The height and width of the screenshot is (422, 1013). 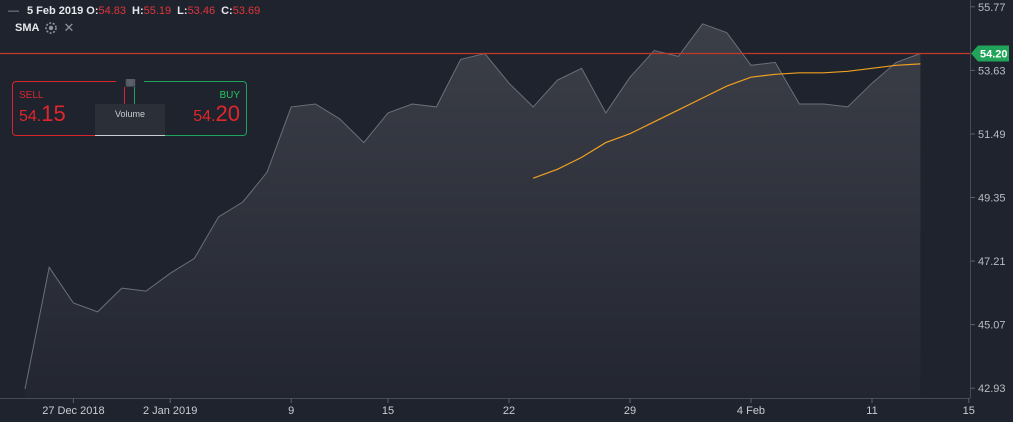 I want to click on buy-price-small: 54., so click(x=204, y=116).